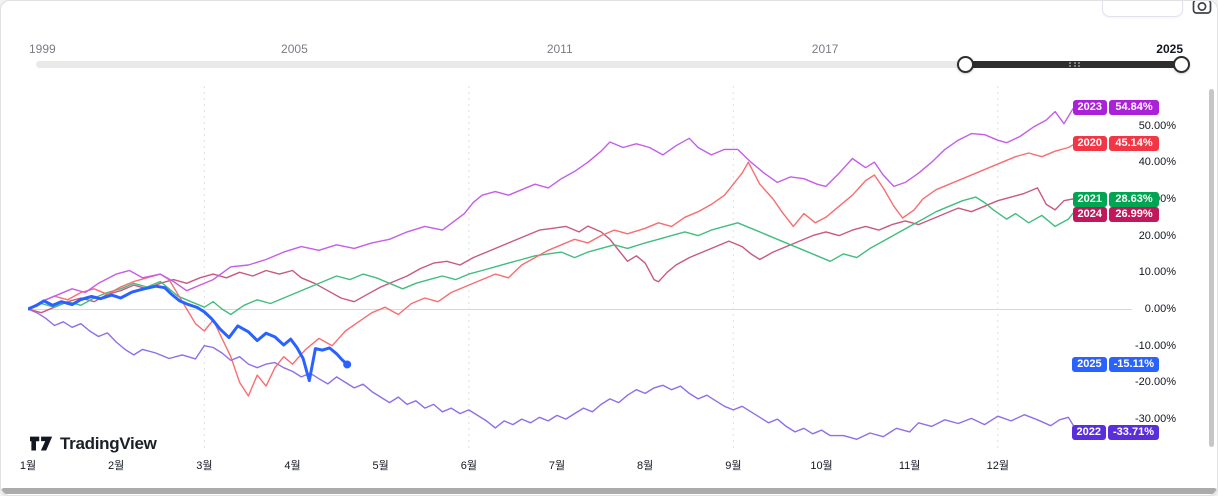 This screenshot has height=496, width=1218. Describe the element at coordinates (292, 466) in the screenshot. I see `x-axis-label: 4월` at that location.